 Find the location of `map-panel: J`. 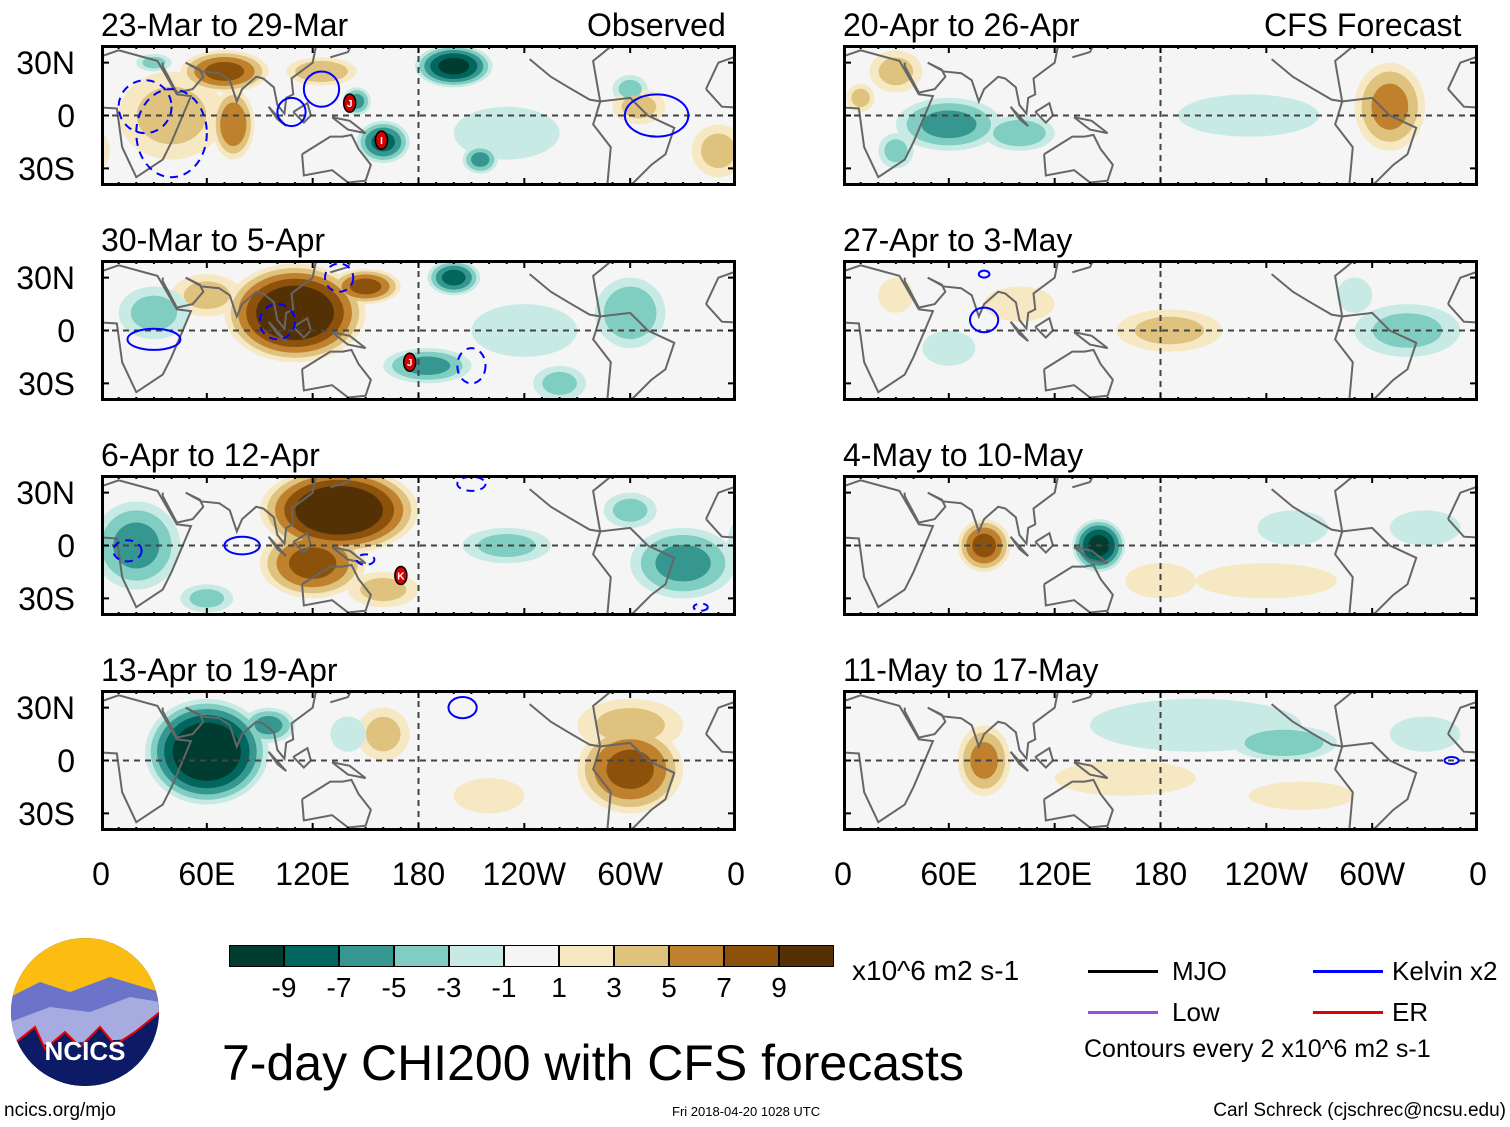

map-panel: J is located at coordinates (418, 330).